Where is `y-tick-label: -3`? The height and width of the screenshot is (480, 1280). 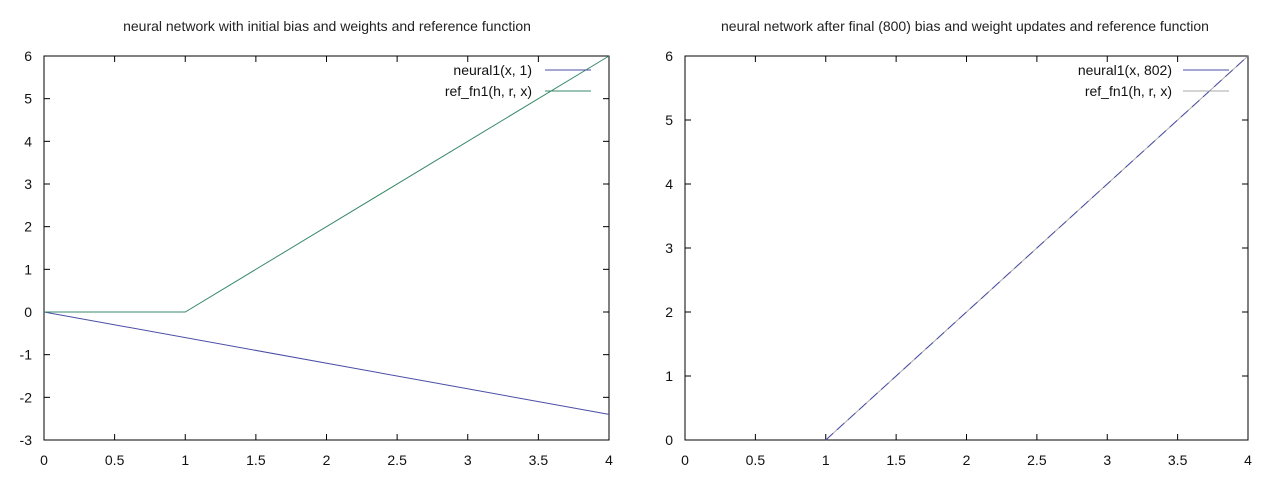 y-tick-label: -3 is located at coordinates (26, 440).